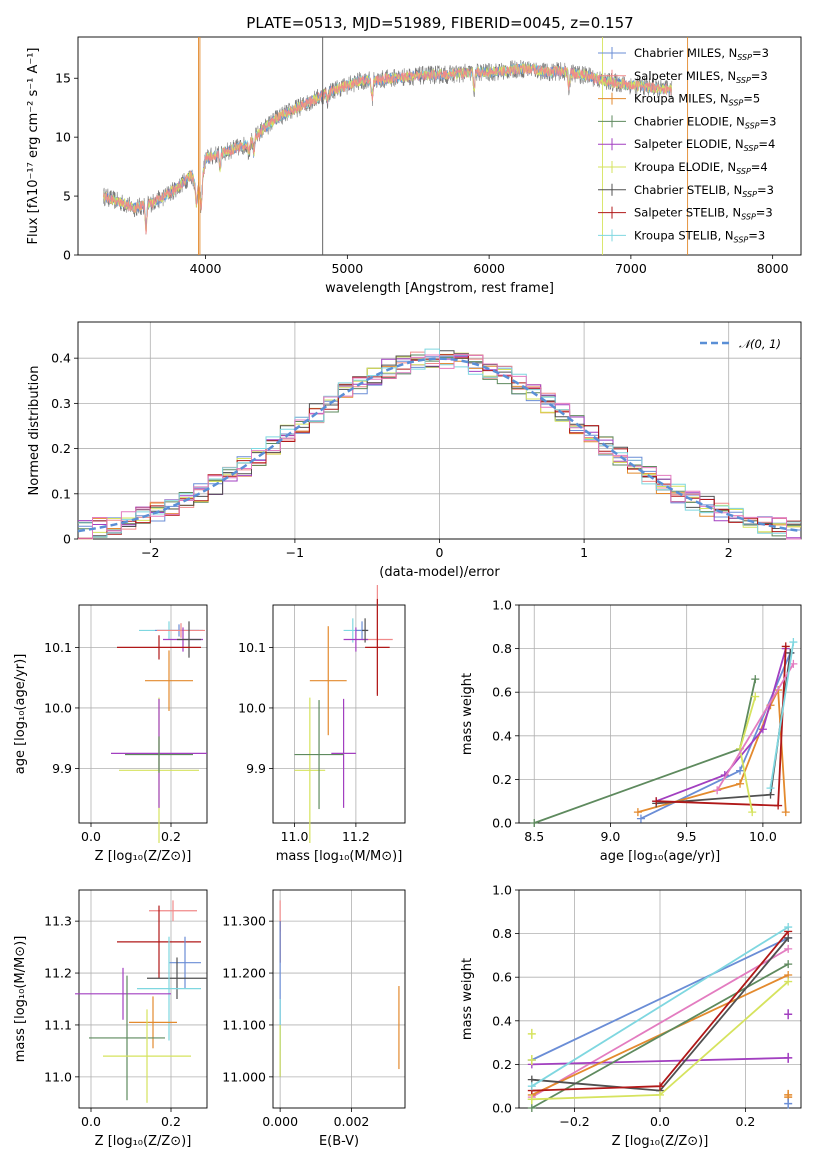  I want to click on x-tick-label: 2, so click(729, 552).